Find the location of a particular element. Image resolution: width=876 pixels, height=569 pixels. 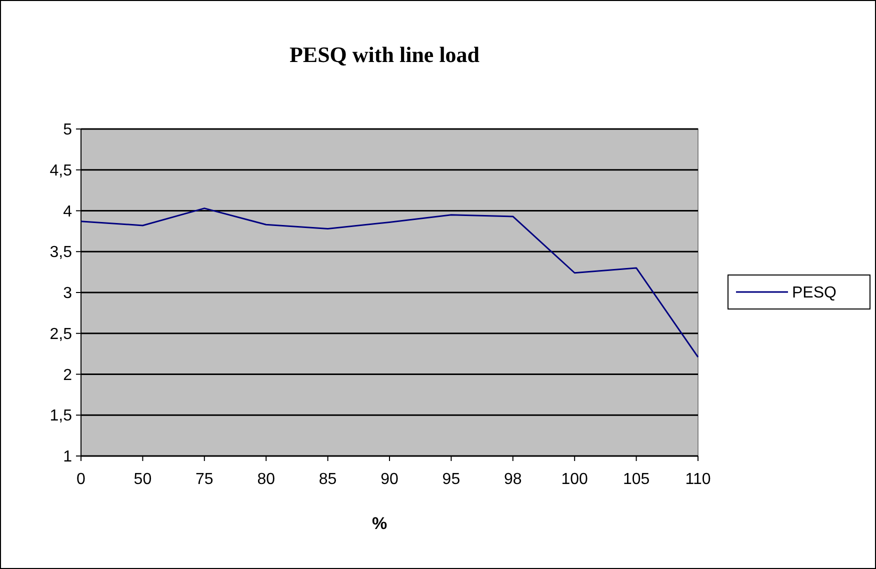

x-tick-label: 100 is located at coordinates (574, 479).